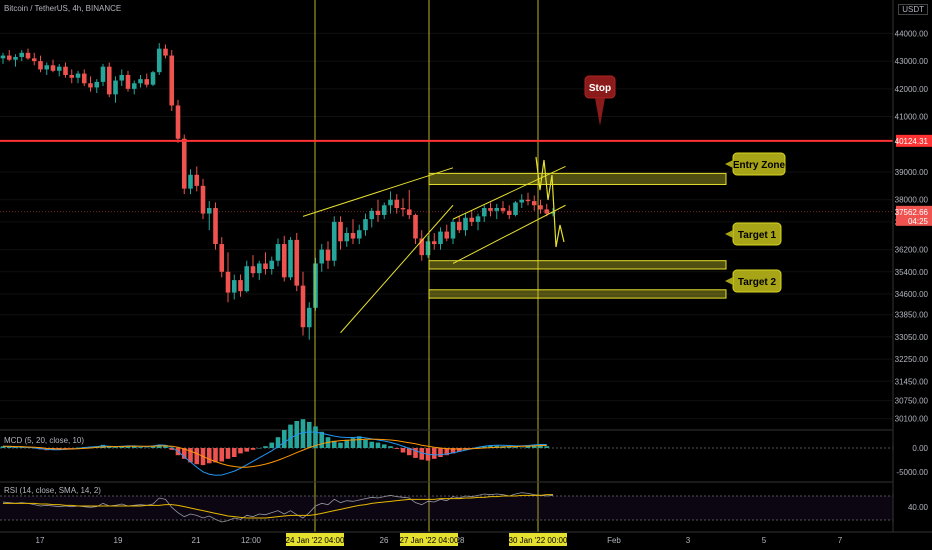  Describe the element at coordinates (913, 9) in the screenshot. I see `currency-badge: USDT` at that location.